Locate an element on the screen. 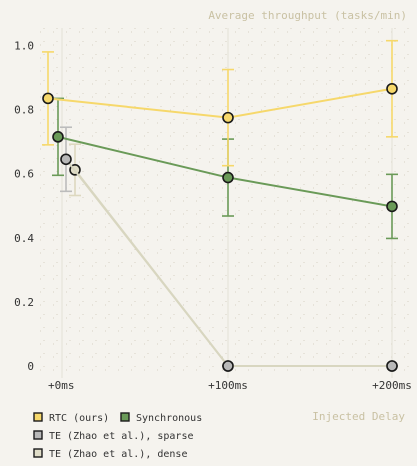  x-tick-label: +200ms is located at coordinates (392, 385).